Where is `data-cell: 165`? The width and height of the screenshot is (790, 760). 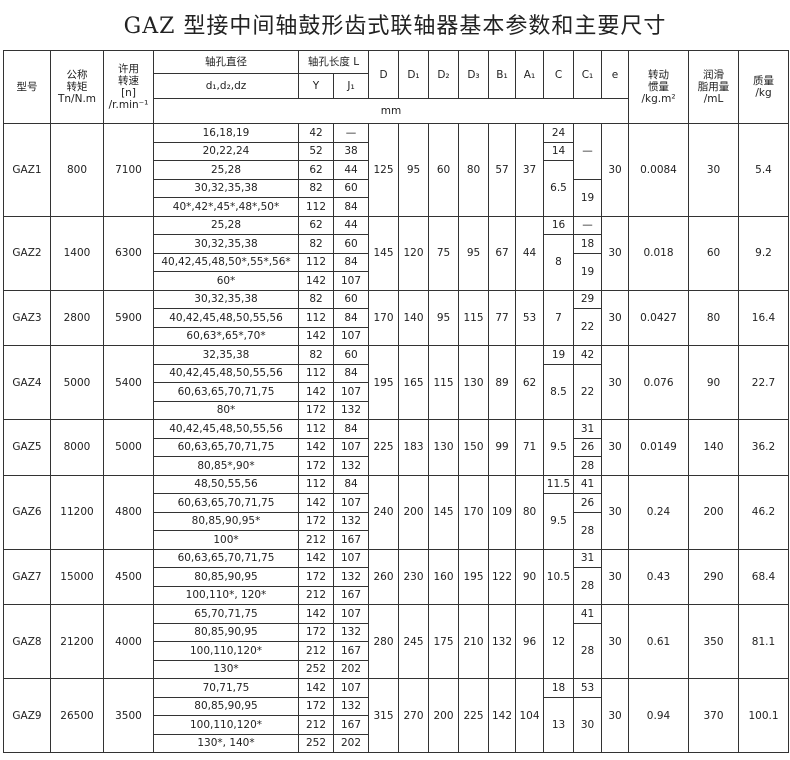
data-cell: 165 is located at coordinates (413, 382).